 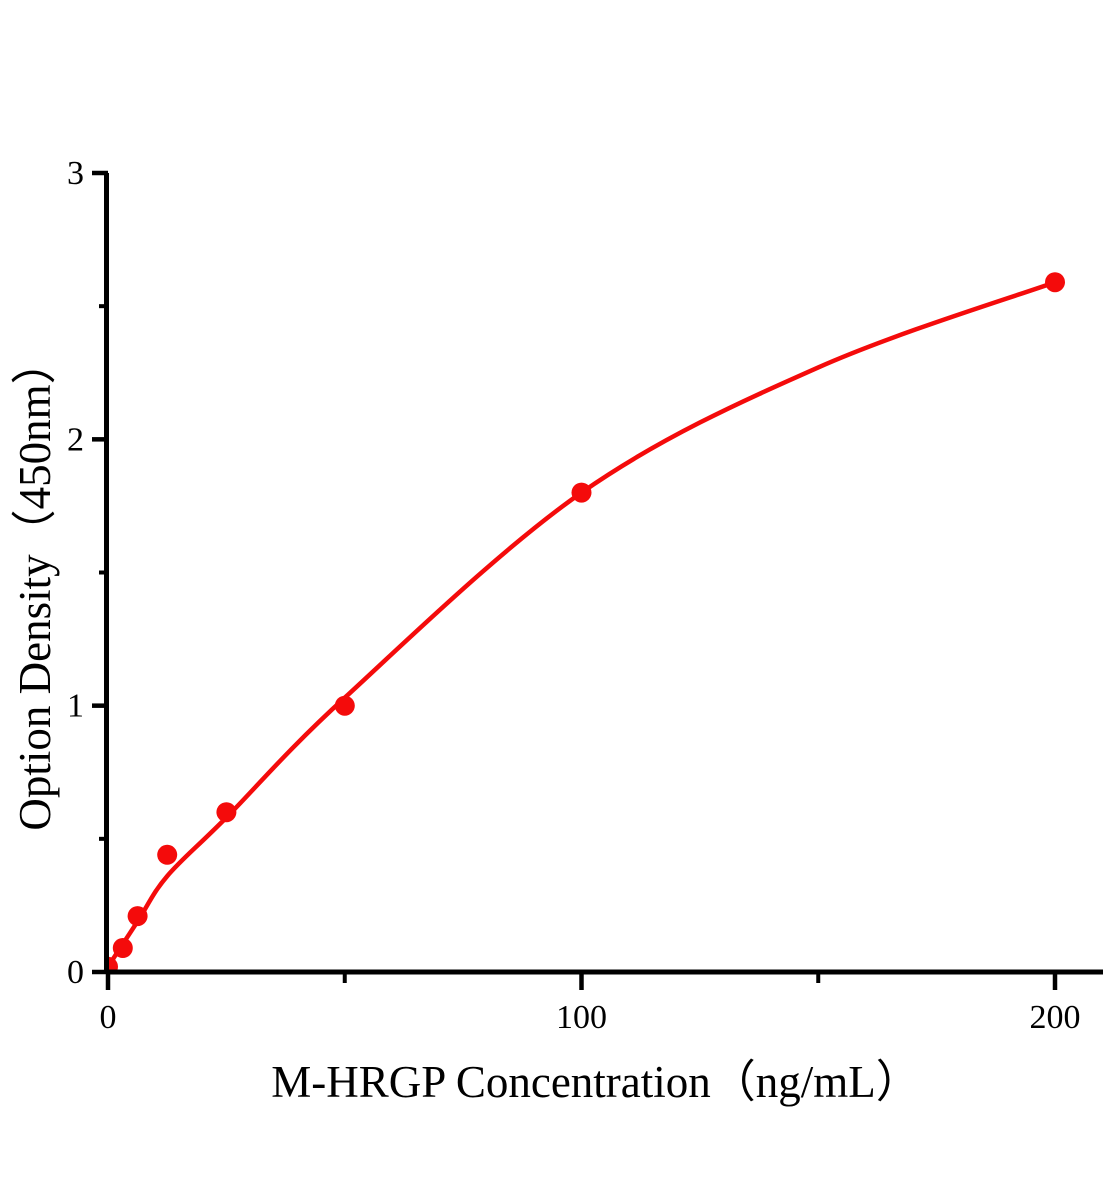 I want to click on y-tick-label: 1, so click(x=75, y=706).